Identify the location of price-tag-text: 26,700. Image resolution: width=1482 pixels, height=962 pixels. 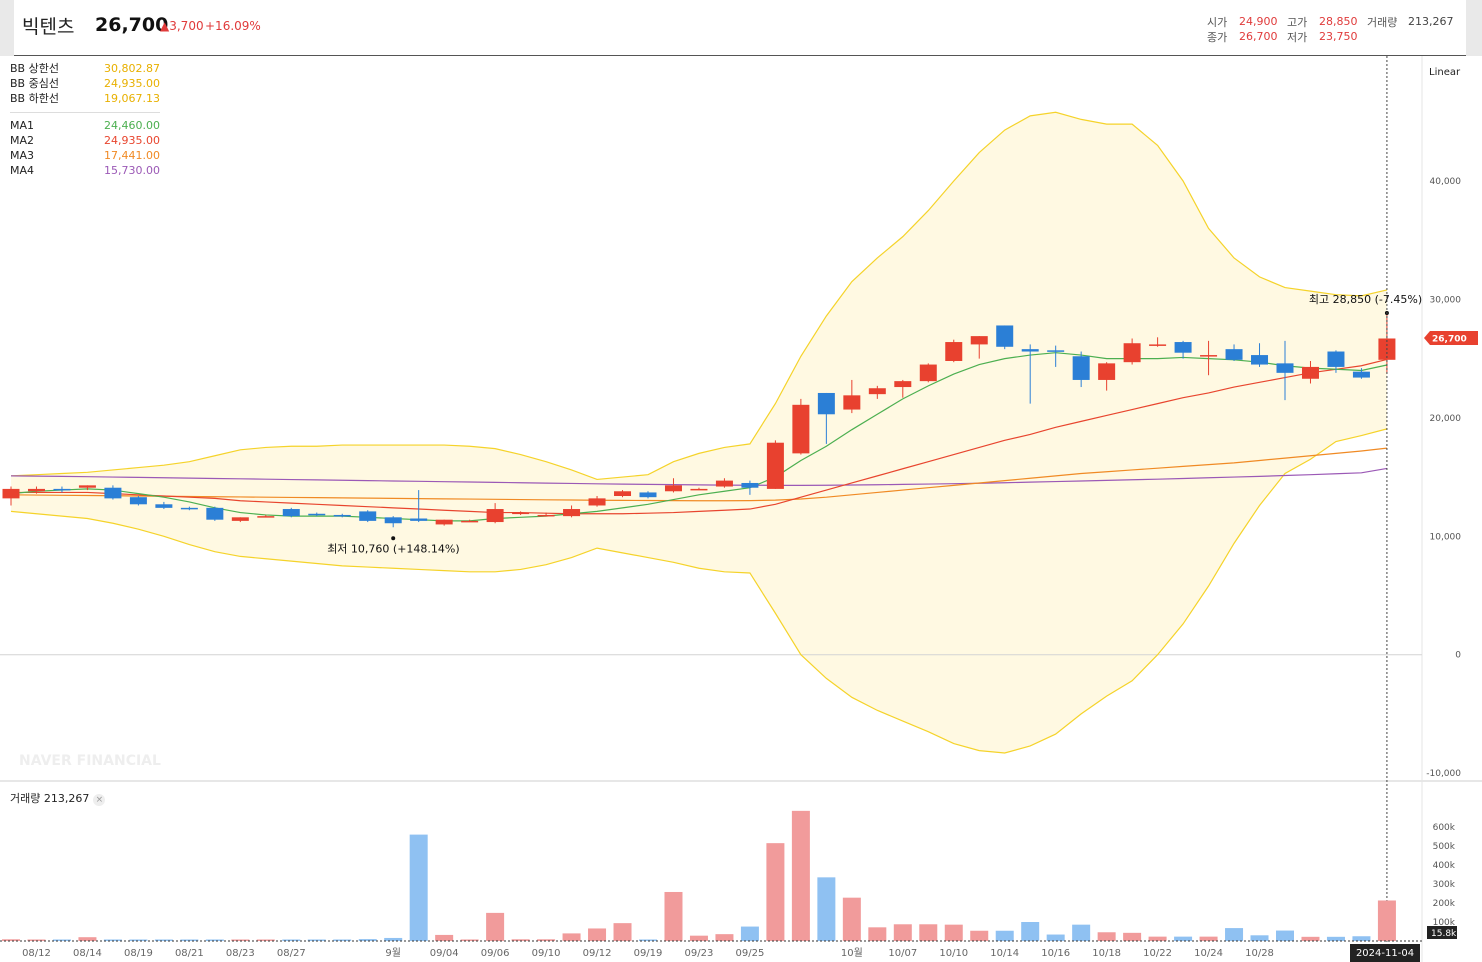
(1449, 340).